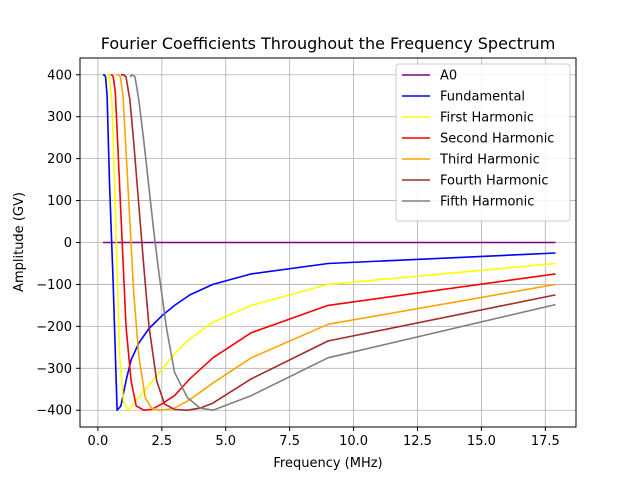  I want to click on x-tick-label: 7.5, so click(289, 441).